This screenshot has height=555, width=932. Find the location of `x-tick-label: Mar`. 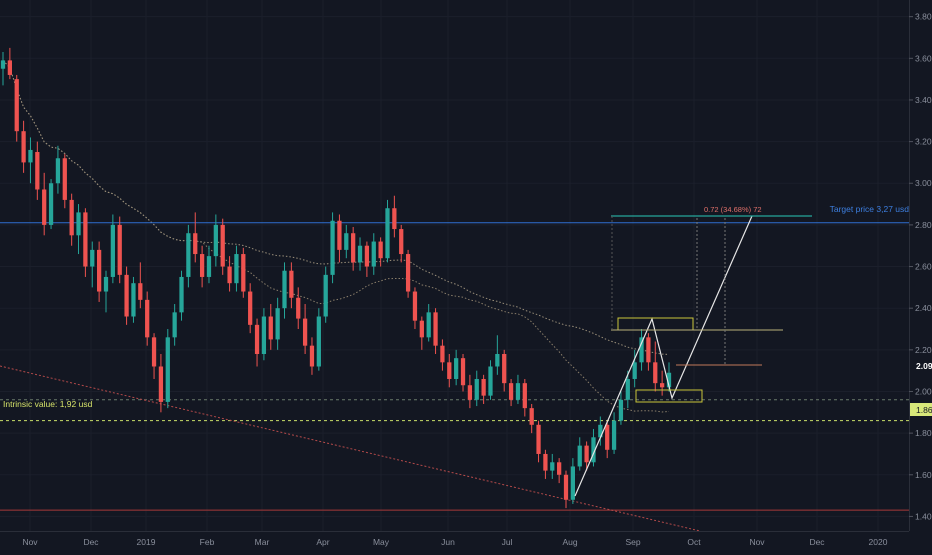

x-tick-label: Mar is located at coordinates (262, 542).